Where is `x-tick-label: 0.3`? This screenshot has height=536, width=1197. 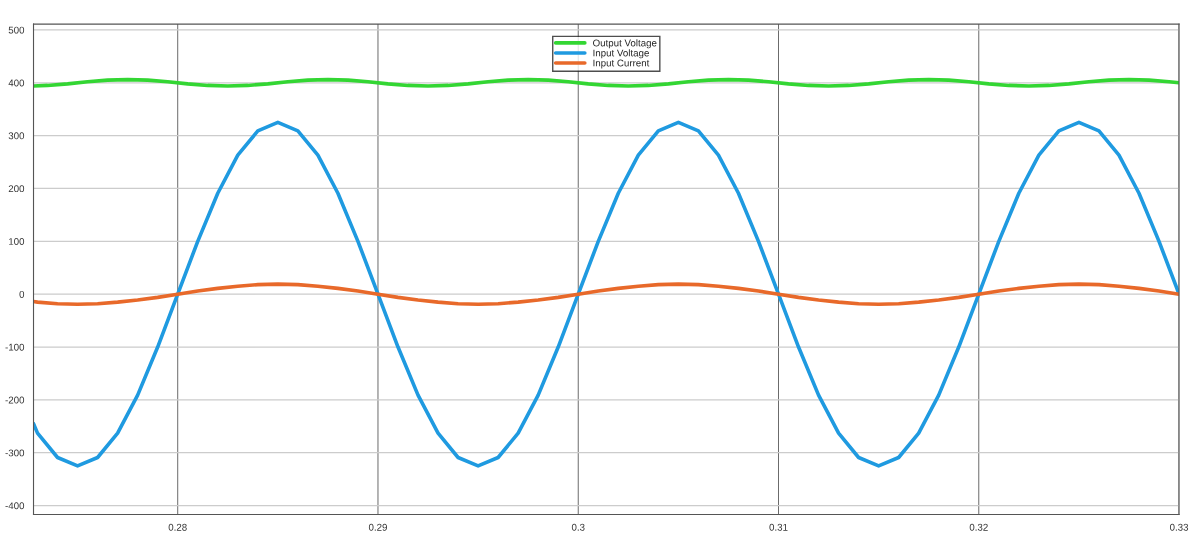 x-tick-label: 0.3 is located at coordinates (578, 527).